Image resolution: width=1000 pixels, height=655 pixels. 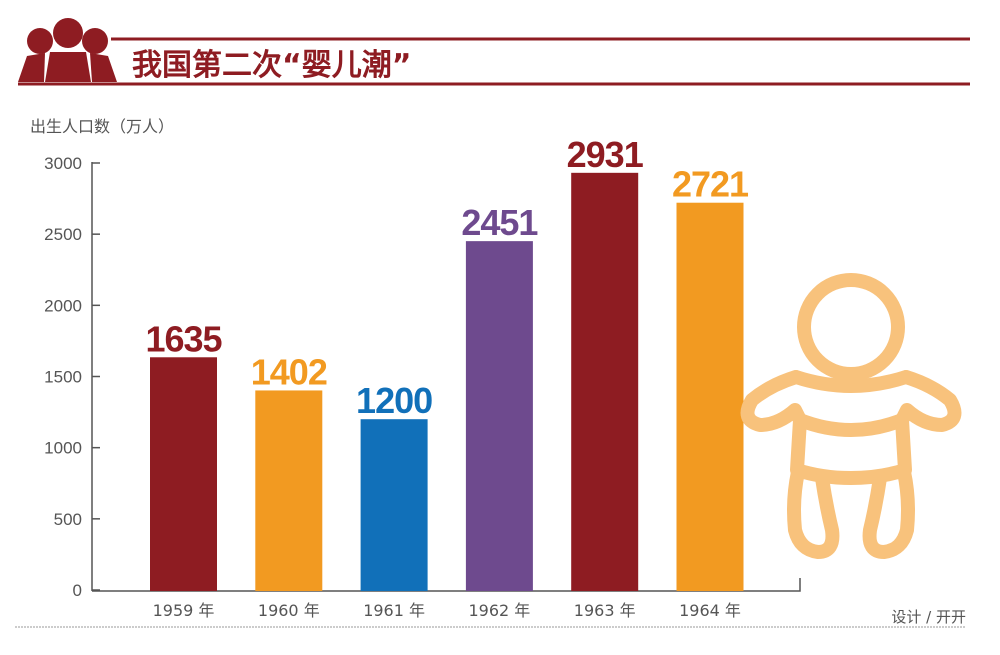 I want to click on y-tick-label: 500, so click(x=68, y=519).